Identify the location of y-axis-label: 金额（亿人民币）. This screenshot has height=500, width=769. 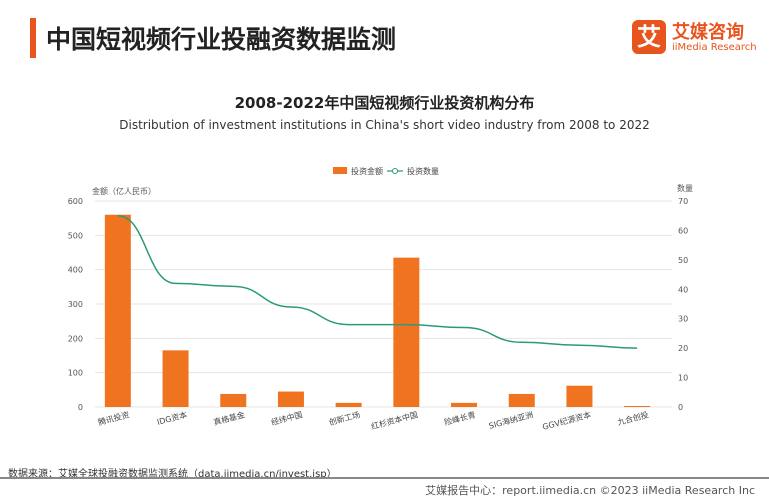
(124, 191).